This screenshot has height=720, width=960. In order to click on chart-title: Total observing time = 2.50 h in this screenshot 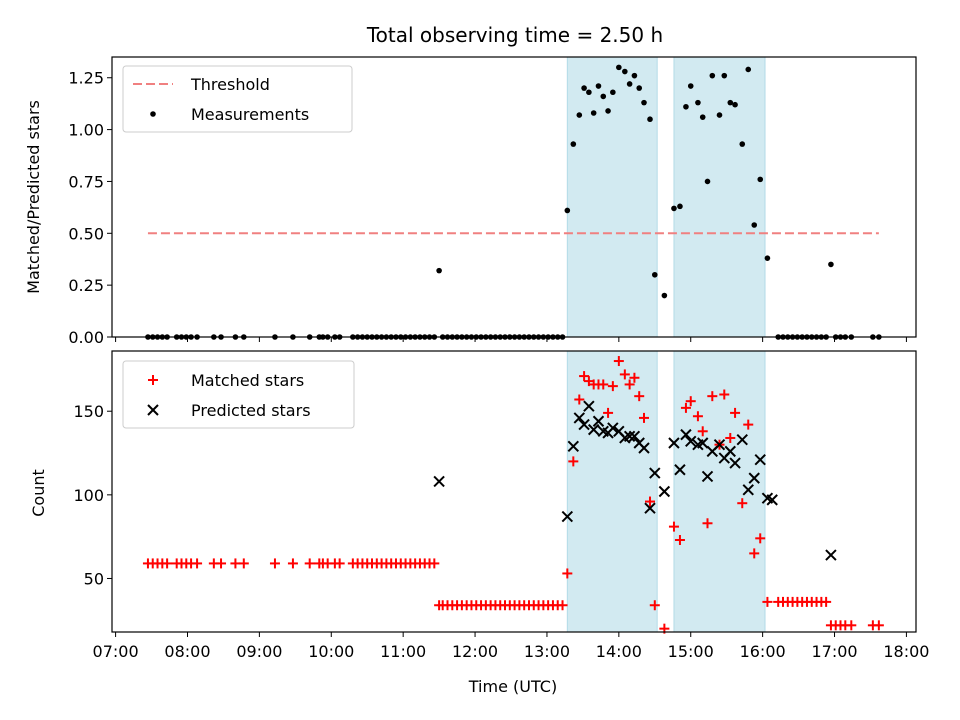, I will do `click(514, 35)`.